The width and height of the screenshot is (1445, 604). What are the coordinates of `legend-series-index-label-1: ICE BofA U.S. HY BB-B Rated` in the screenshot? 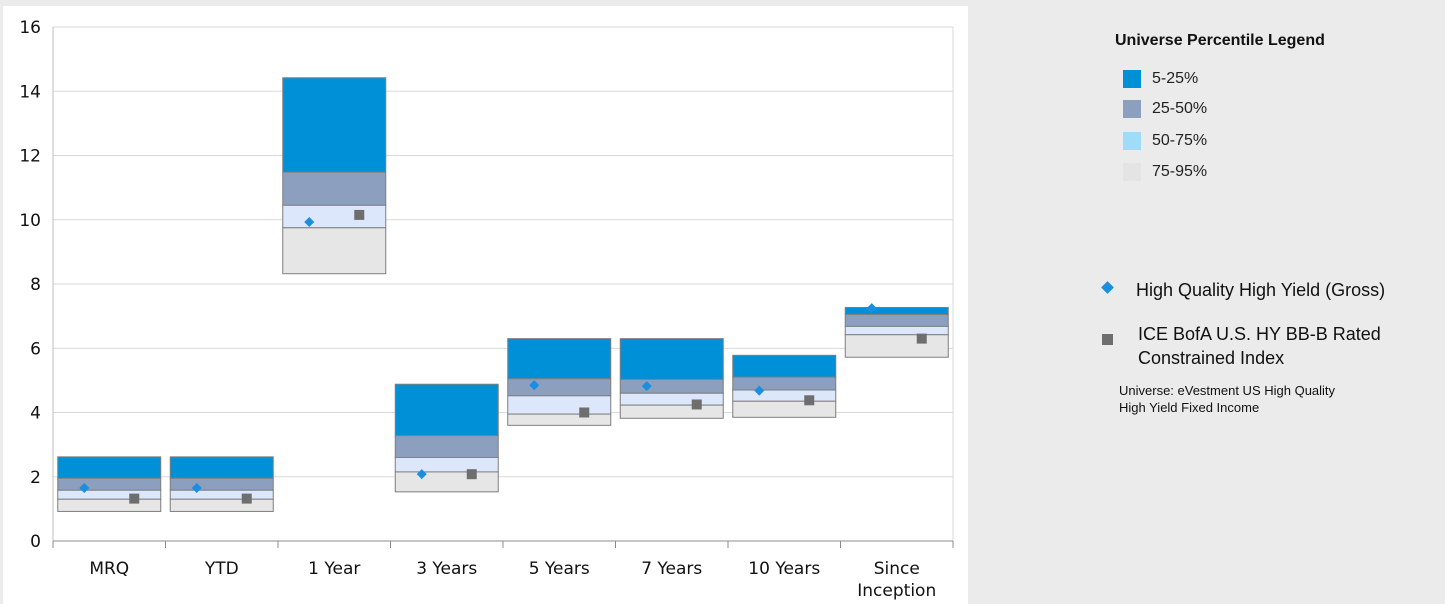 It's located at (1259, 334).